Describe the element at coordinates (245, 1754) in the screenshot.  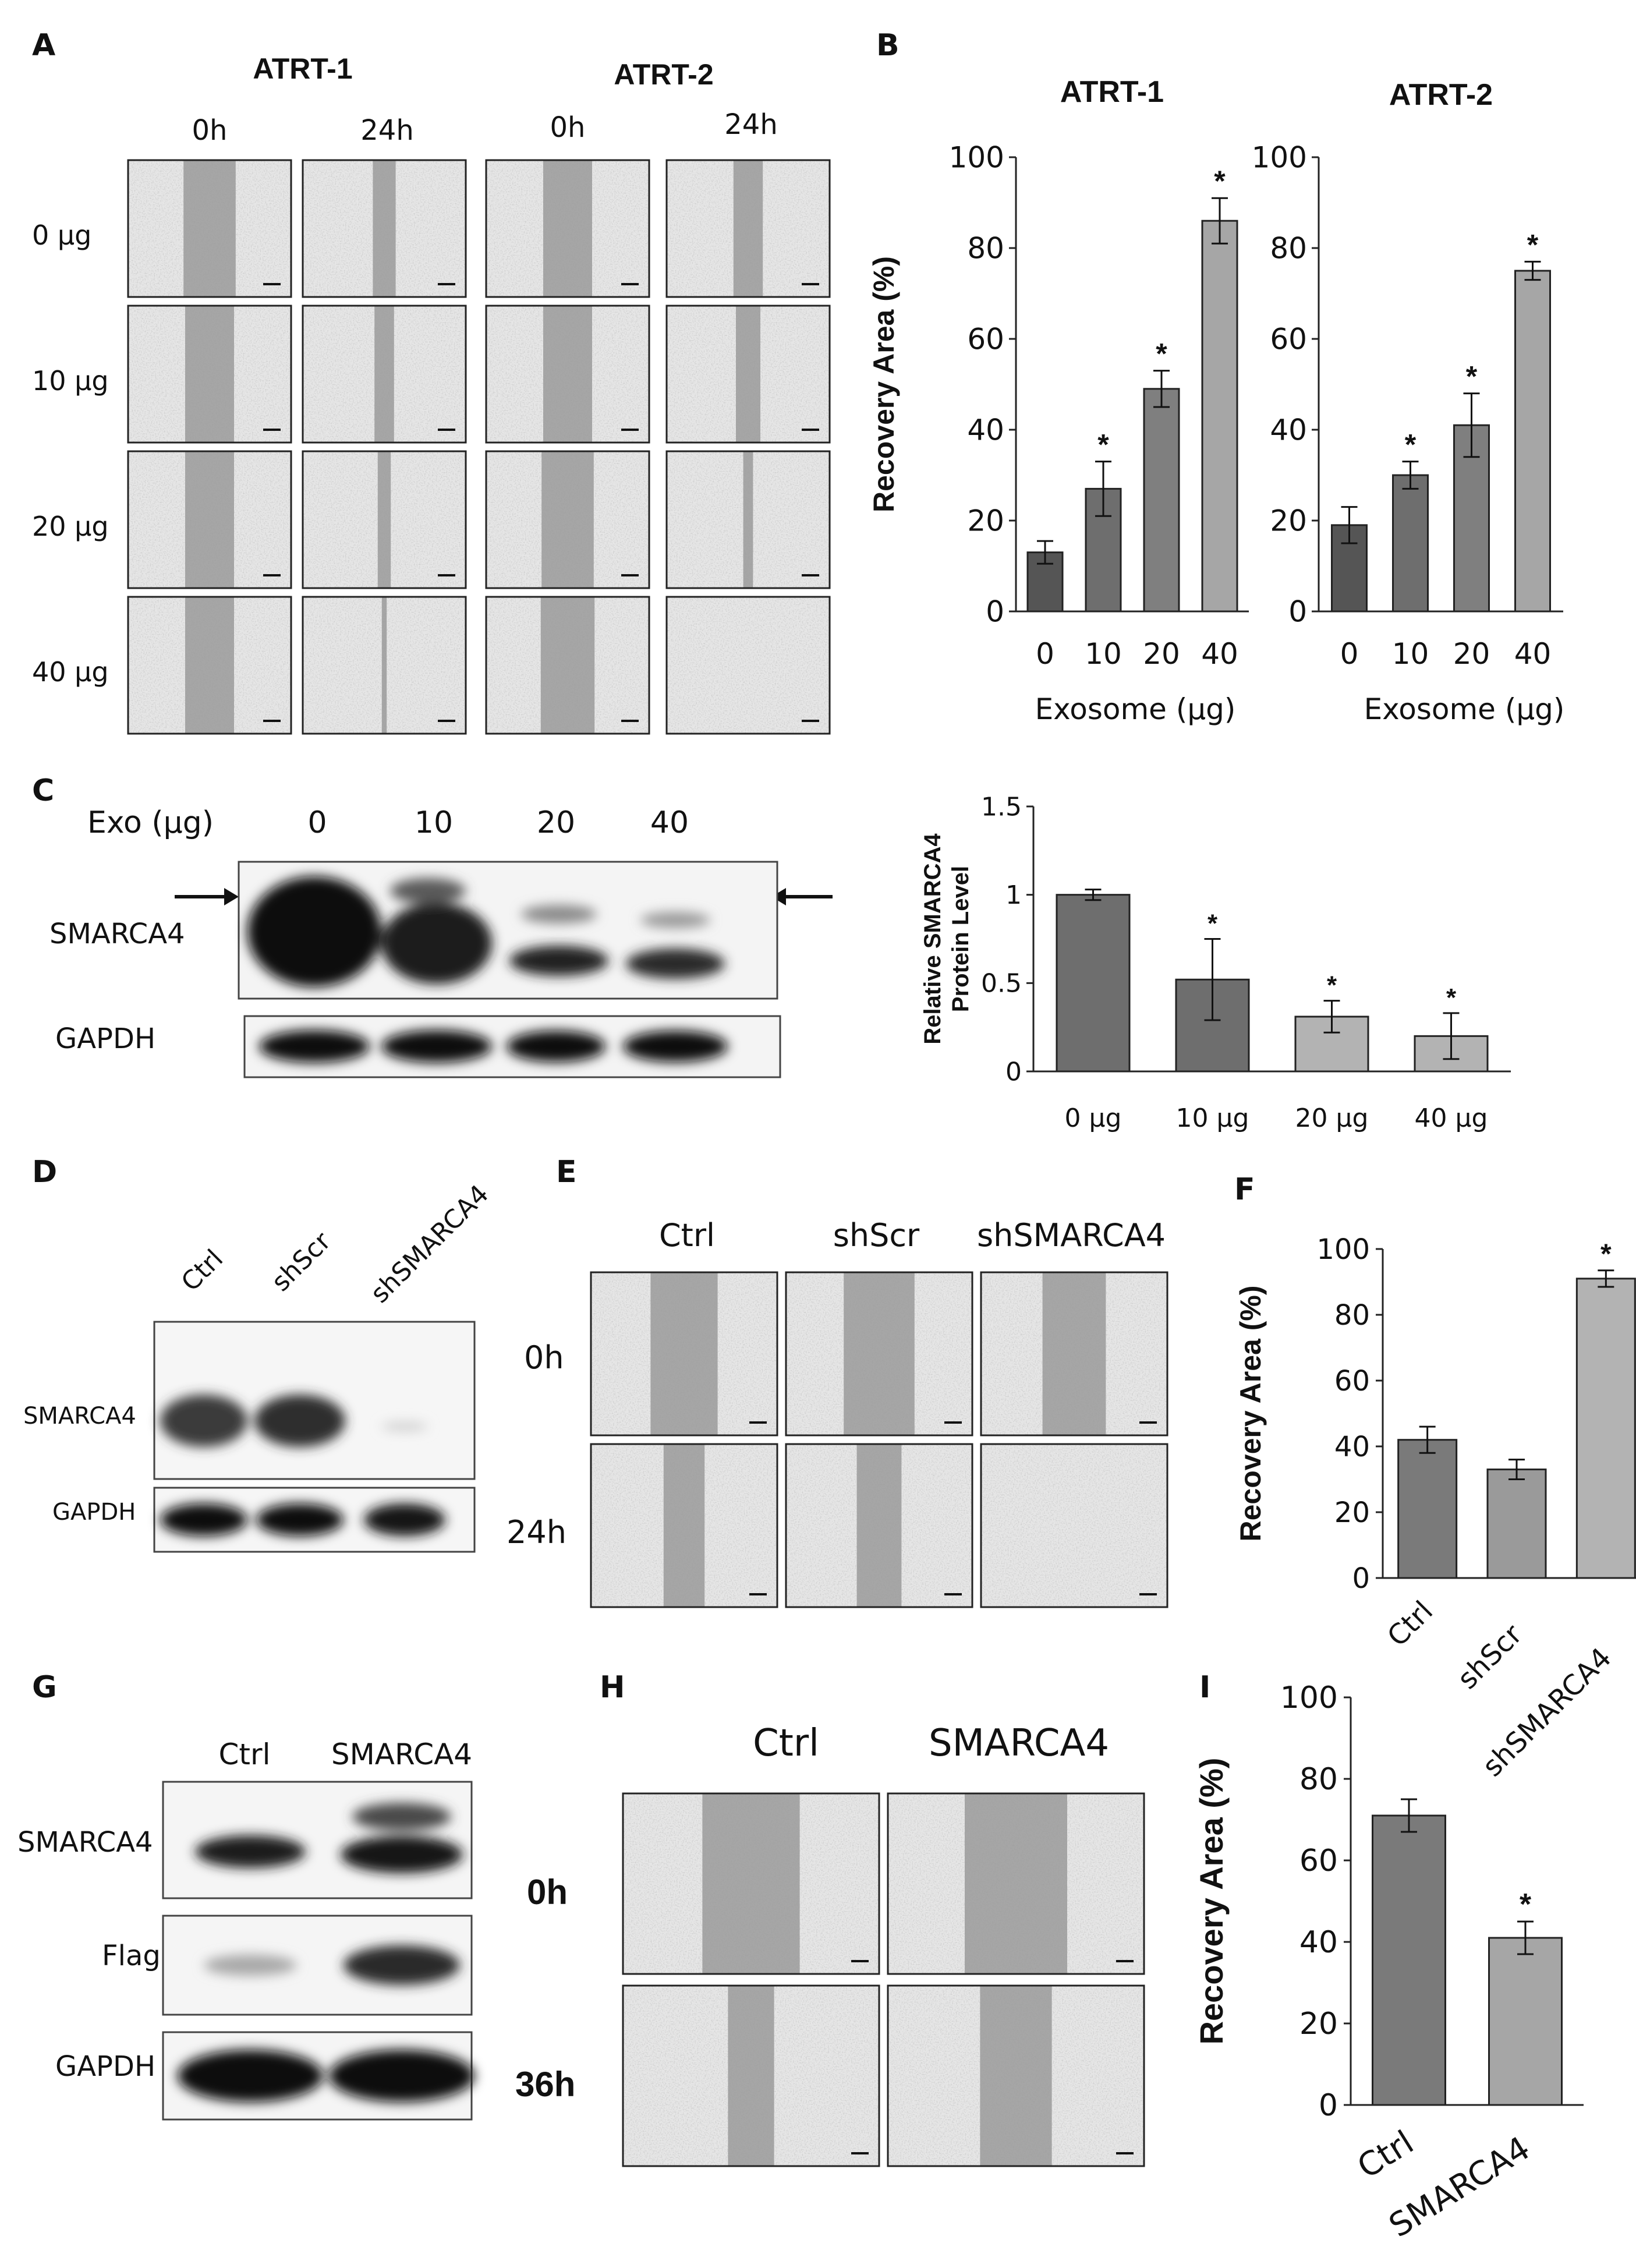
I see `panel-g-lane-1: Ctrl` at that location.